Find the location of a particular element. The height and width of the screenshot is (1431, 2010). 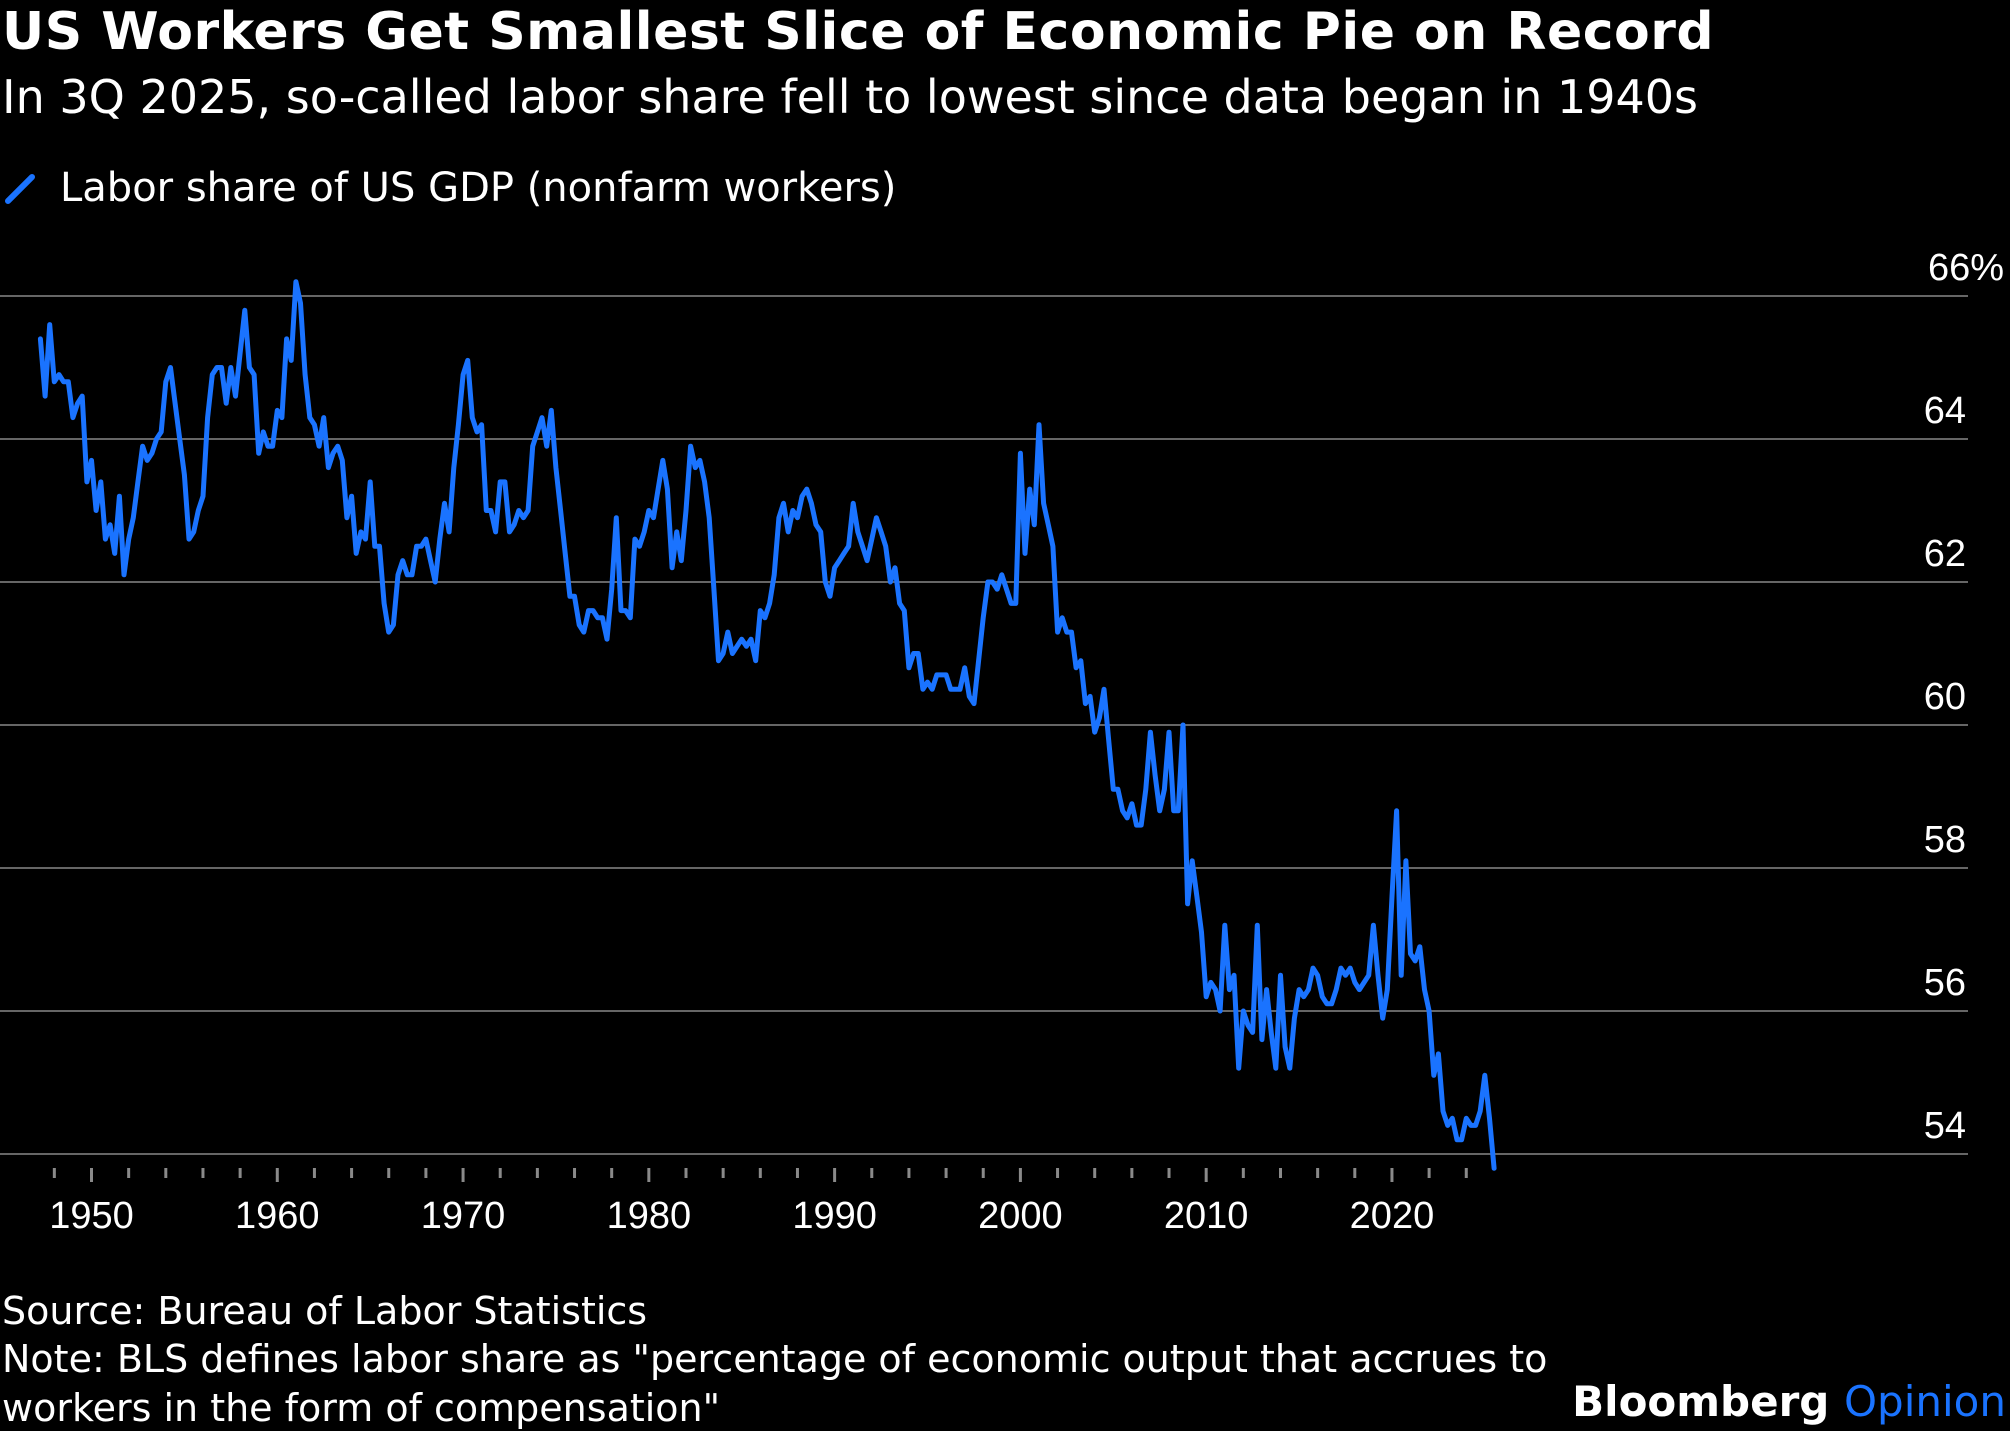

x-axis: 1950 1960 1970 1980 1990 2000 2010 2020 is located at coordinates (758, 1202).